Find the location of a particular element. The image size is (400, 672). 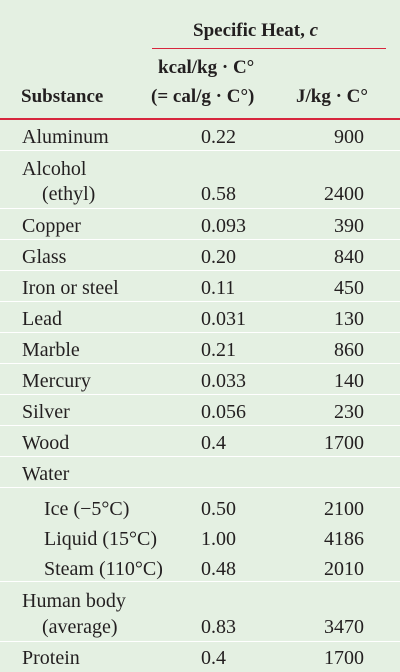

kcal-value: 0.093 is located at coordinates (223, 226).